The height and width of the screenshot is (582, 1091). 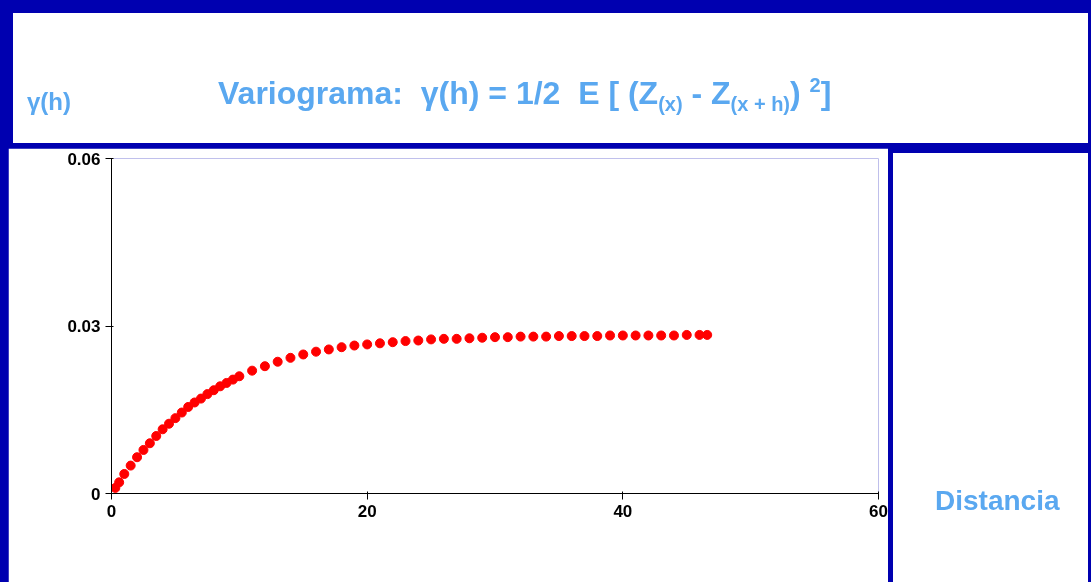 What do you see at coordinates (96, 494) in the screenshot?
I see `y-tick-label: 0` at bounding box center [96, 494].